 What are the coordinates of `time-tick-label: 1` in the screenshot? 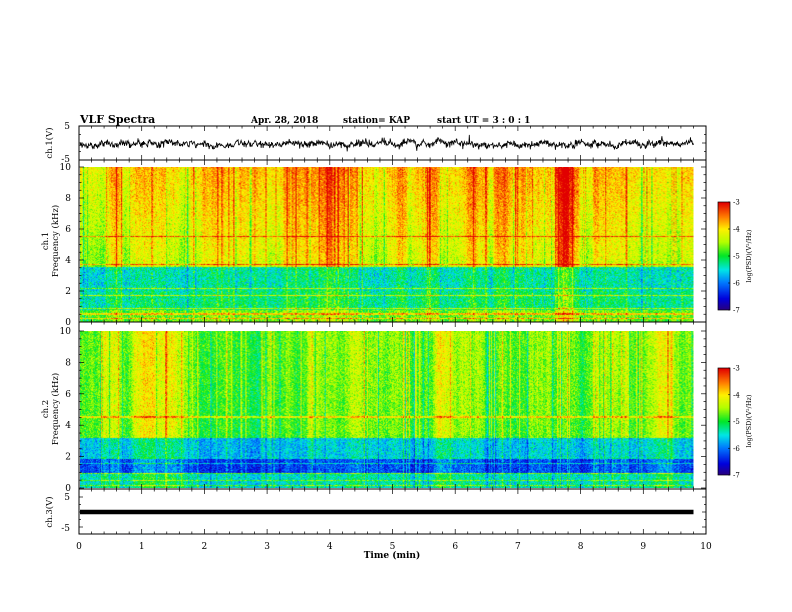 It's located at (142, 547).